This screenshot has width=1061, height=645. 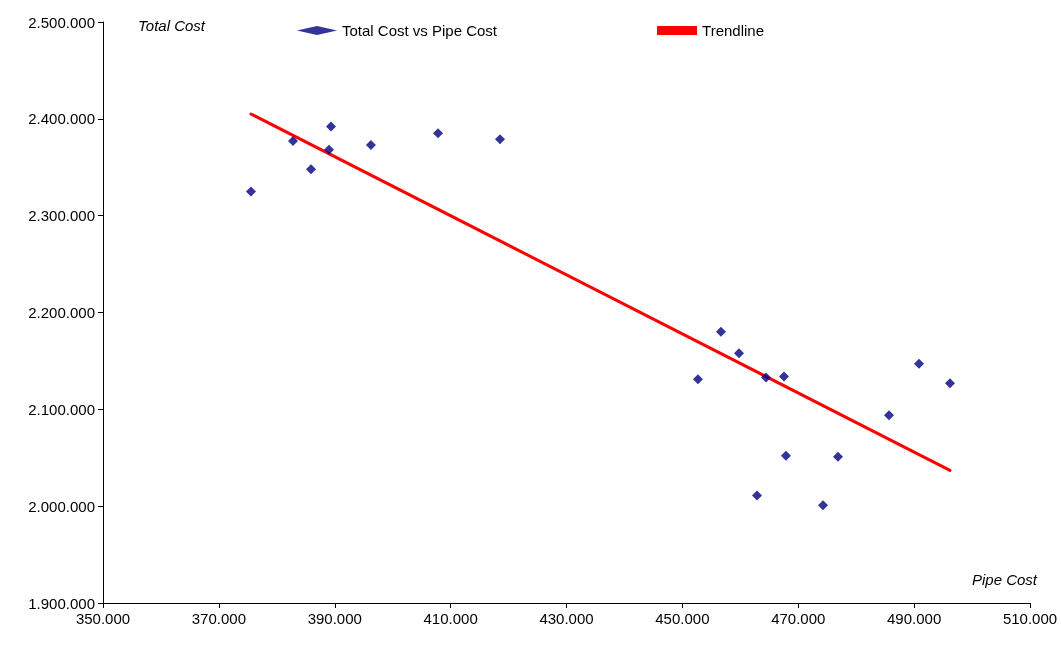 I want to click on legend-label: Trendline, so click(x=733, y=30).